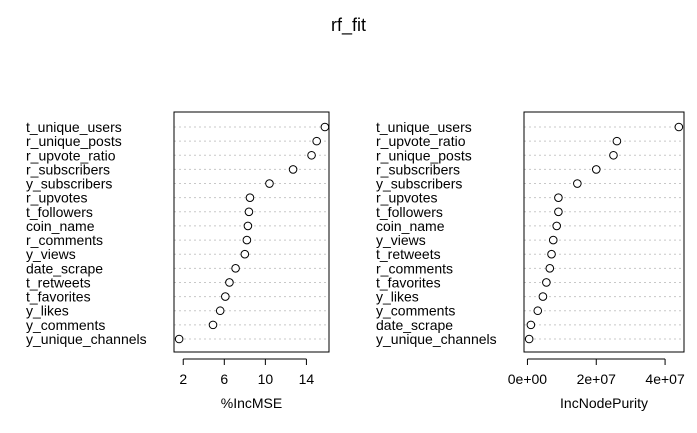  I want to click on x-axis-label: IncNodePurity, so click(604, 403).